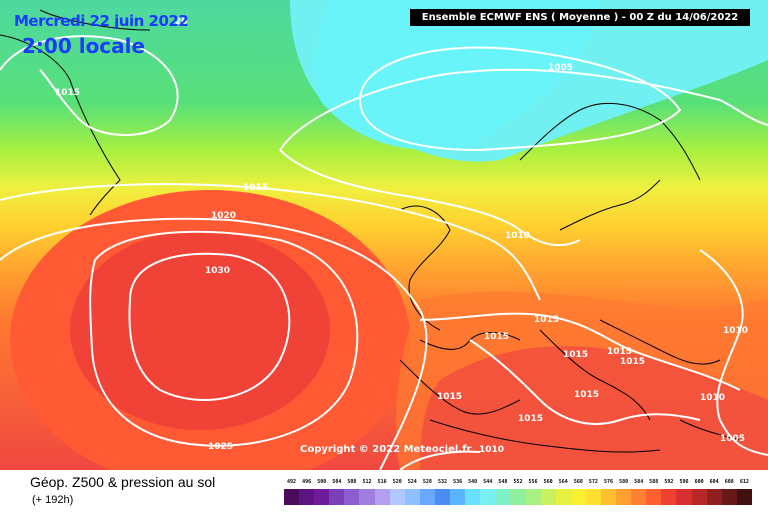  What do you see at coordinates (223, 216) in the screenshot?
I see `isobar-label: 1020` at bounding box center [223, 216].